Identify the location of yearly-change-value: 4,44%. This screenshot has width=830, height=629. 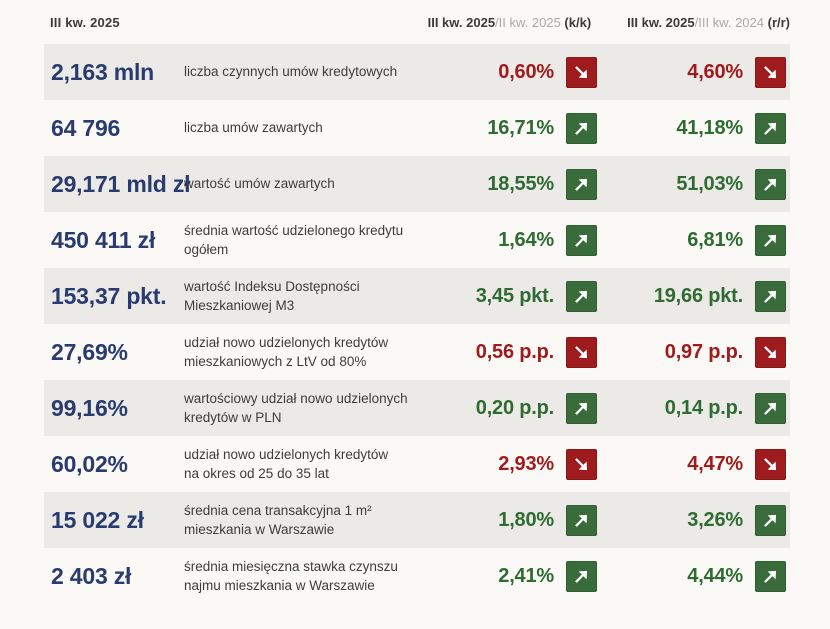
(715, 575).